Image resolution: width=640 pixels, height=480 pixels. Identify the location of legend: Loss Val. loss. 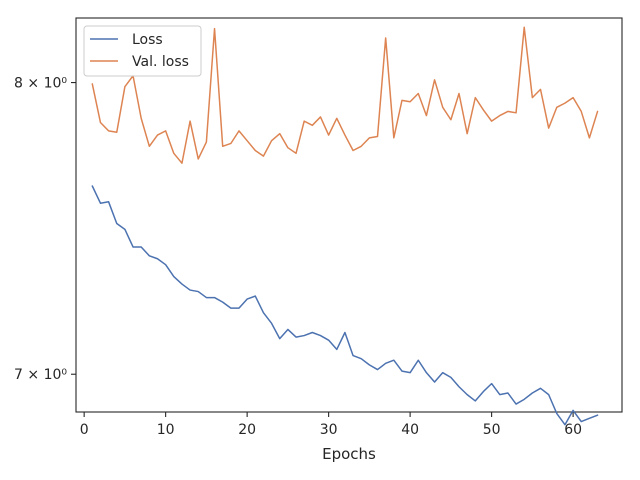
(142, 51).